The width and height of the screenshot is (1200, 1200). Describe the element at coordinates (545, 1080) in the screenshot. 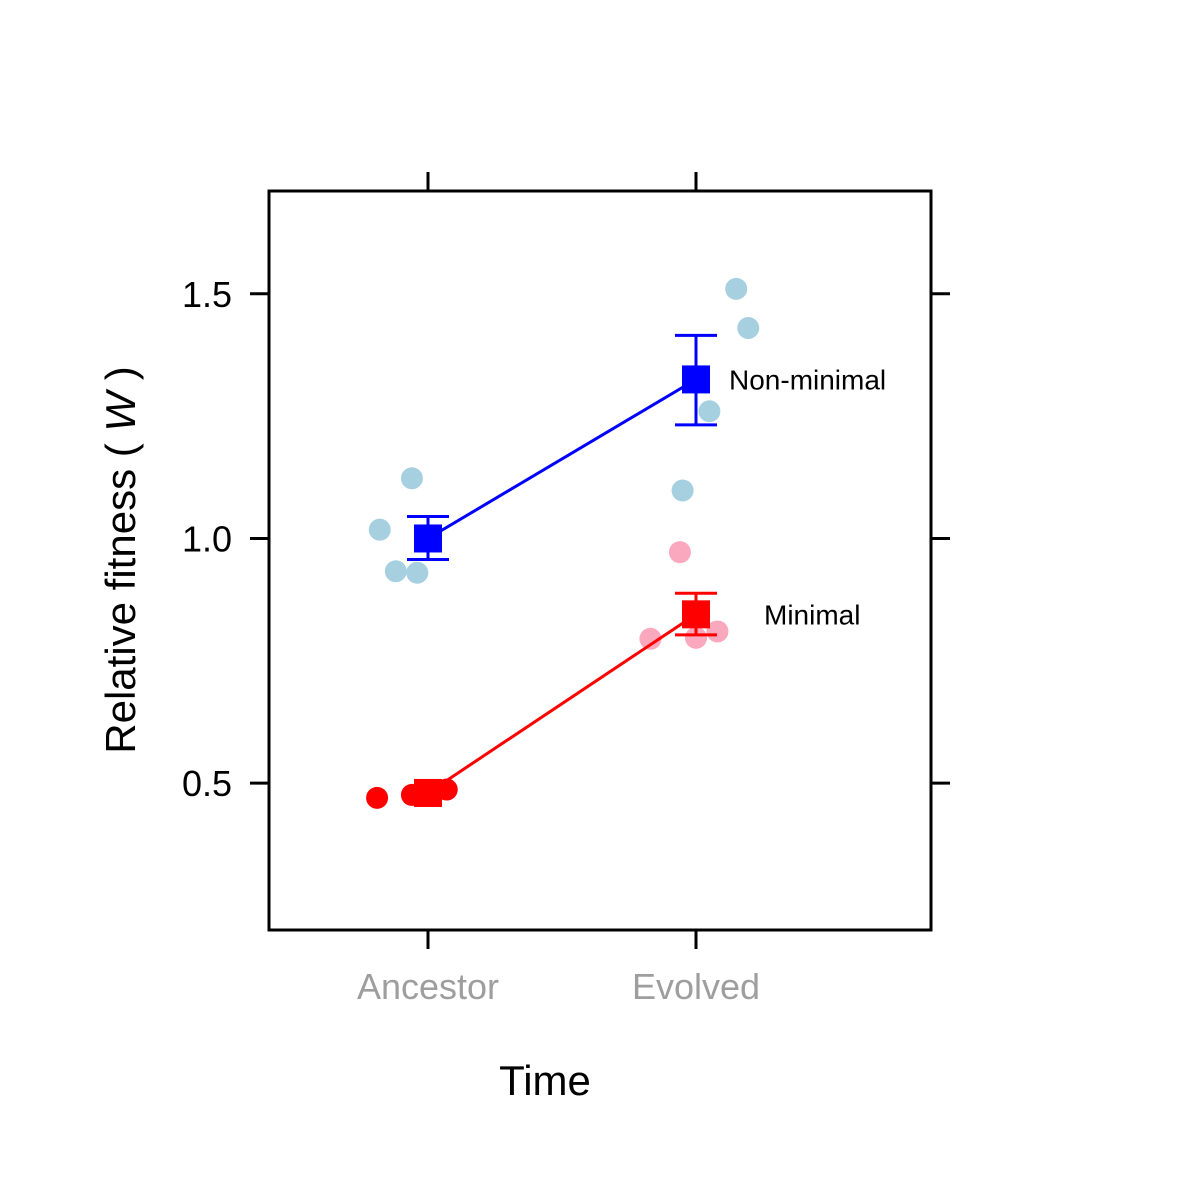

I see `x-axis-title: Time` at that location.